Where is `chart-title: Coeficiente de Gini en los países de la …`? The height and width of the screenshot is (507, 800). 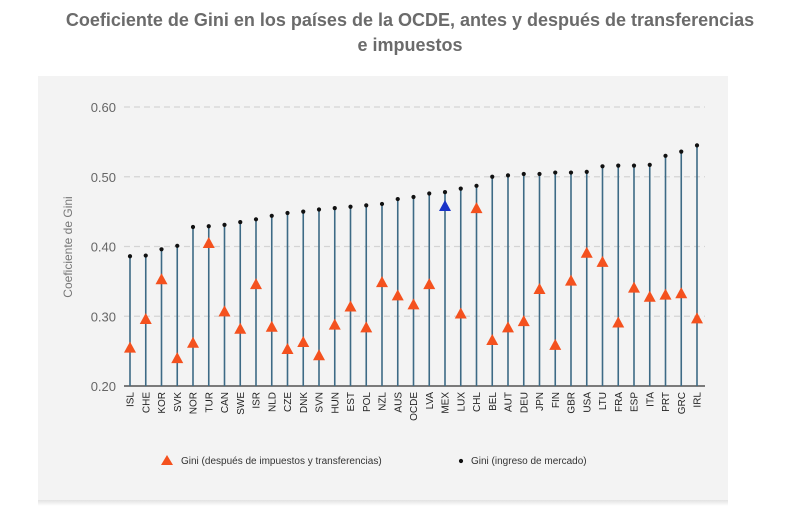
chart-title: Coeficiente de Gini en los países de la … is located at coordinates (410, 32).